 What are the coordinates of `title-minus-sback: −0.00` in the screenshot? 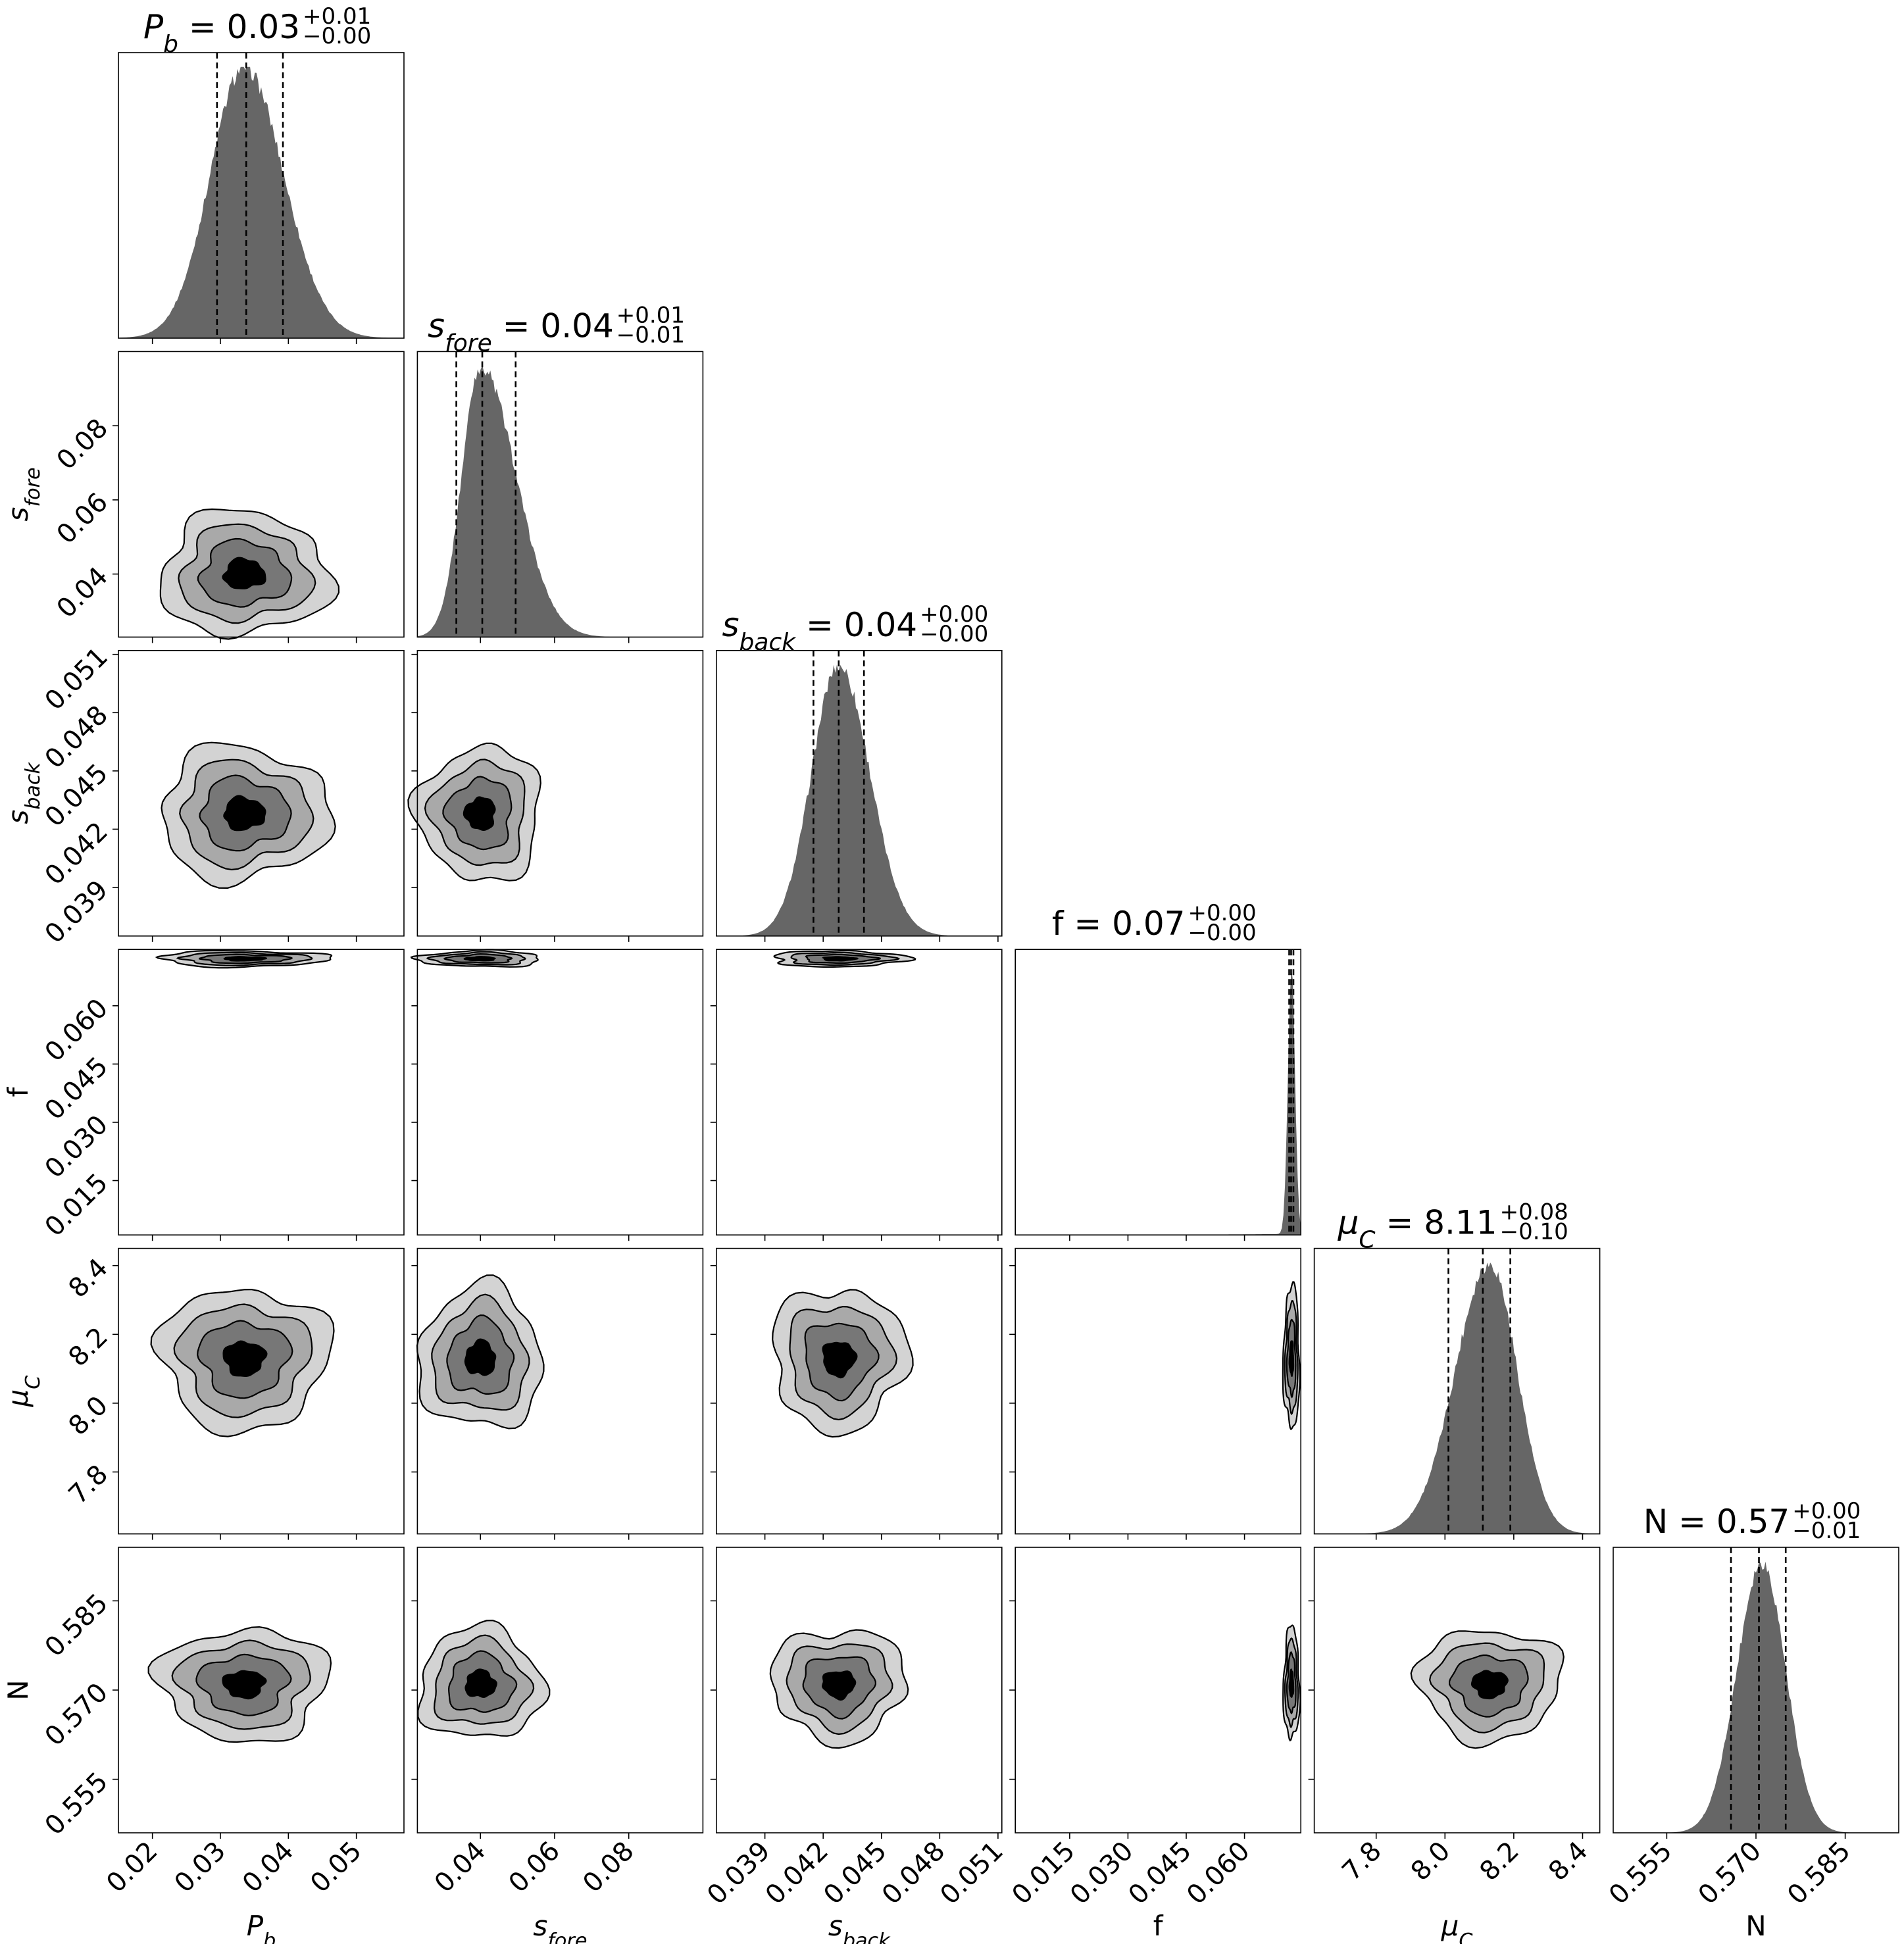 It's located at (954, 634).